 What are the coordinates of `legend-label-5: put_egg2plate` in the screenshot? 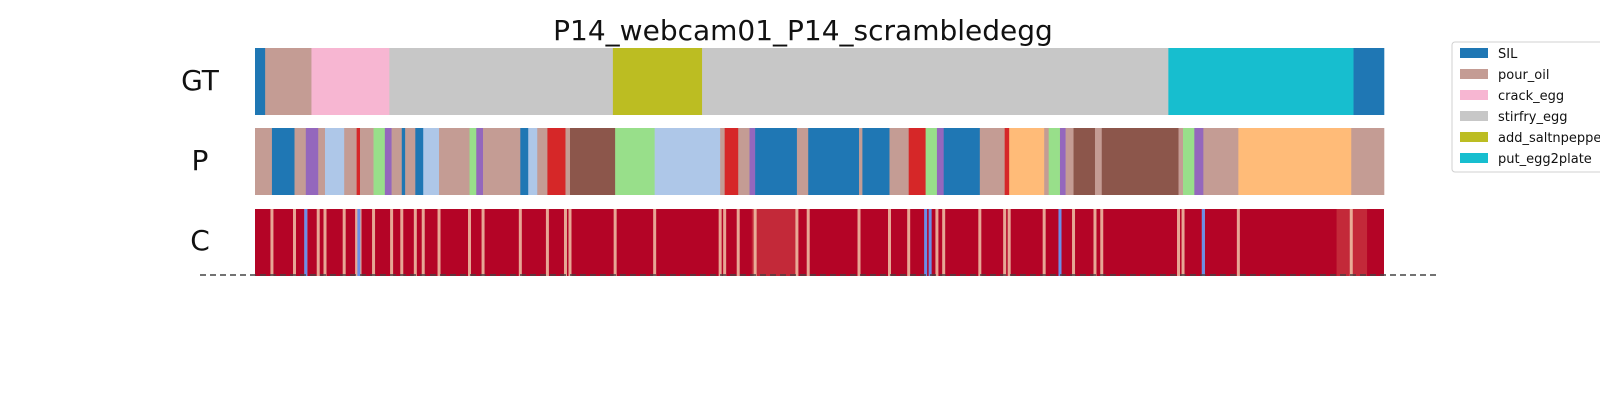 It's located at (1545, 159).